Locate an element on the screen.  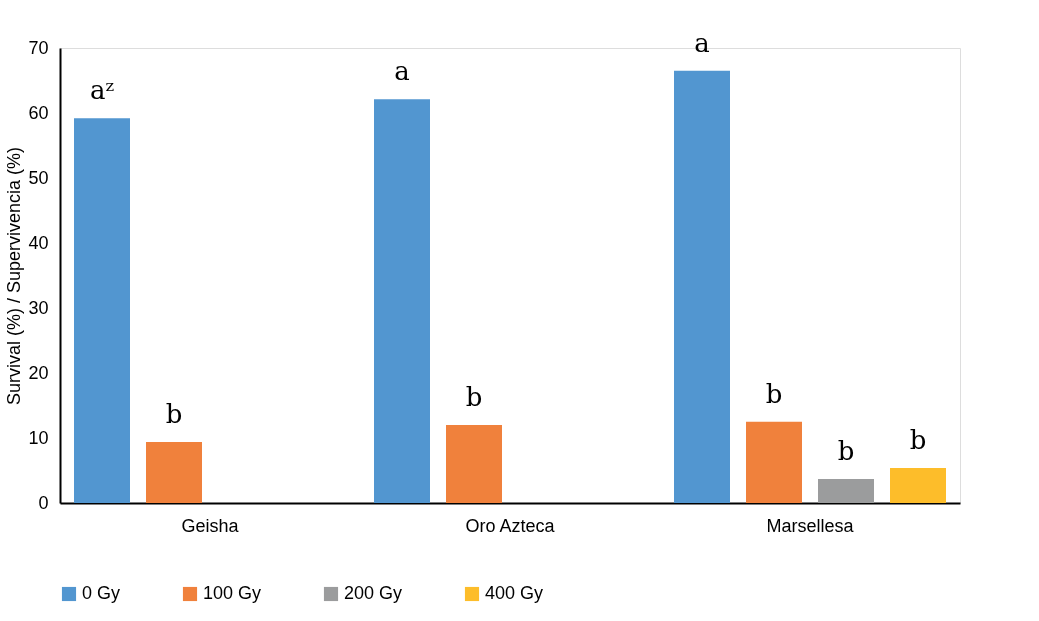
y-tick-label: 40 is located at coordinates (38, 242).